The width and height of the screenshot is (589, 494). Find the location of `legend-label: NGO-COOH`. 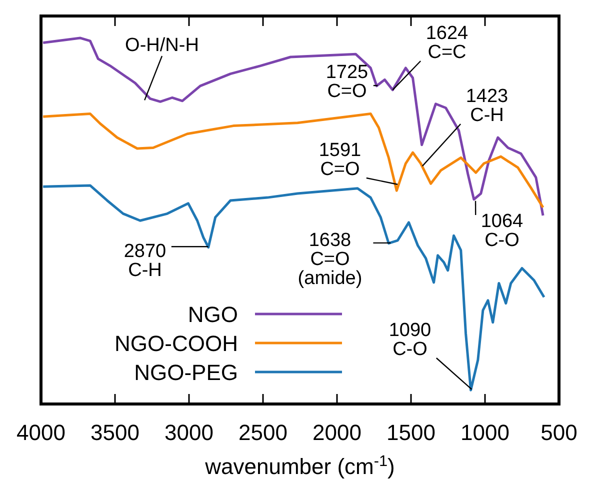

legend-label: NGO-COOH is located at coordinates (176, 343).